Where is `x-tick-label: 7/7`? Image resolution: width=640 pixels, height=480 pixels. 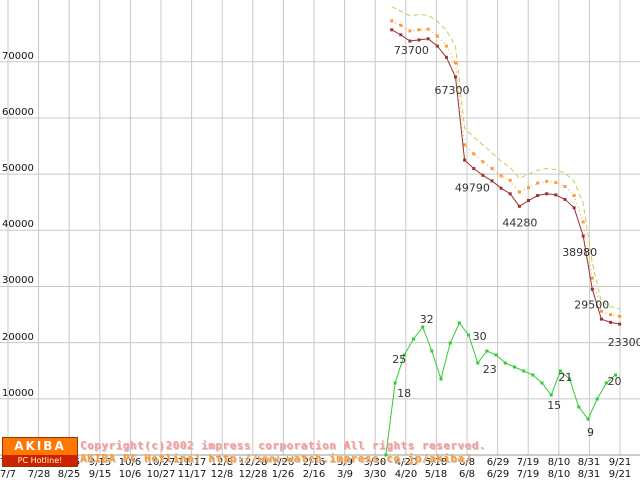 x-tick-label: 7/7 is located at coordinates (8, 474).